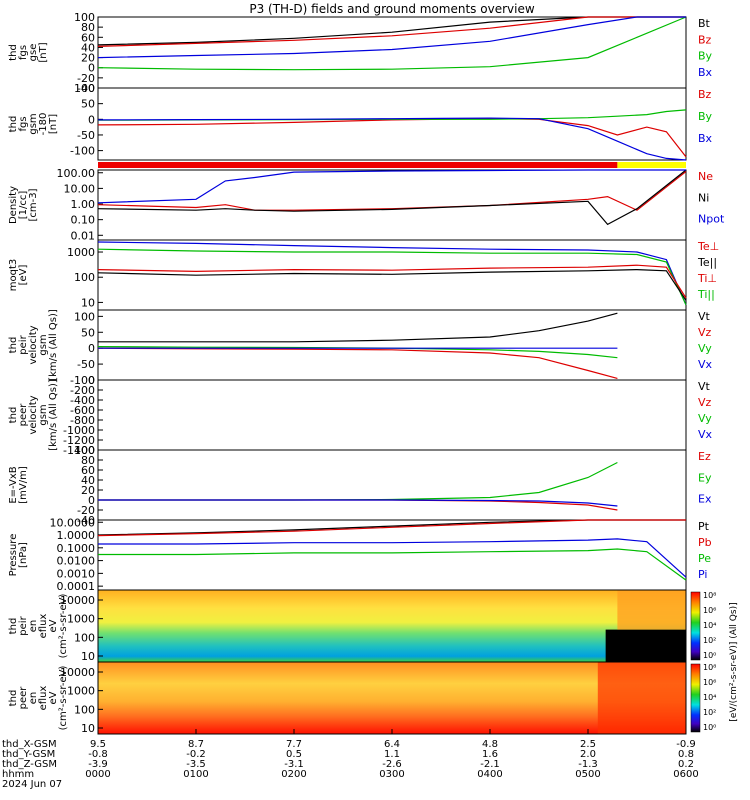 Image resolution: width=750 pixels, height=800 pixels. What do you see at coordinates (703, 197) in the screenshot?
I see `legend-entry: Ni` at bounding box center [703, 197].